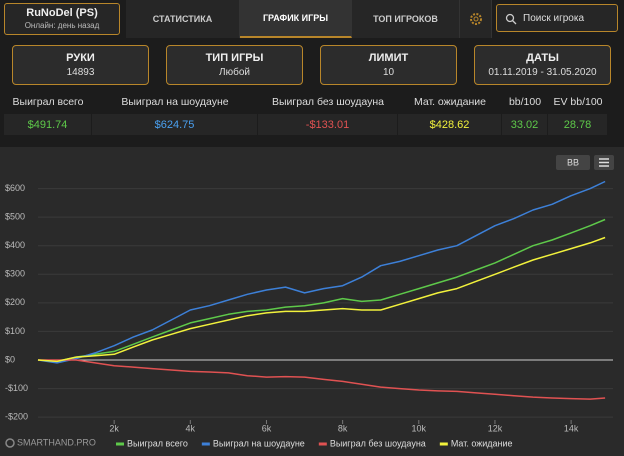 This screenshot has height=456, width=624. Describe the element at coordinates (15, 302) in the screenshot. I see `y-tick-label: $200` at that location.